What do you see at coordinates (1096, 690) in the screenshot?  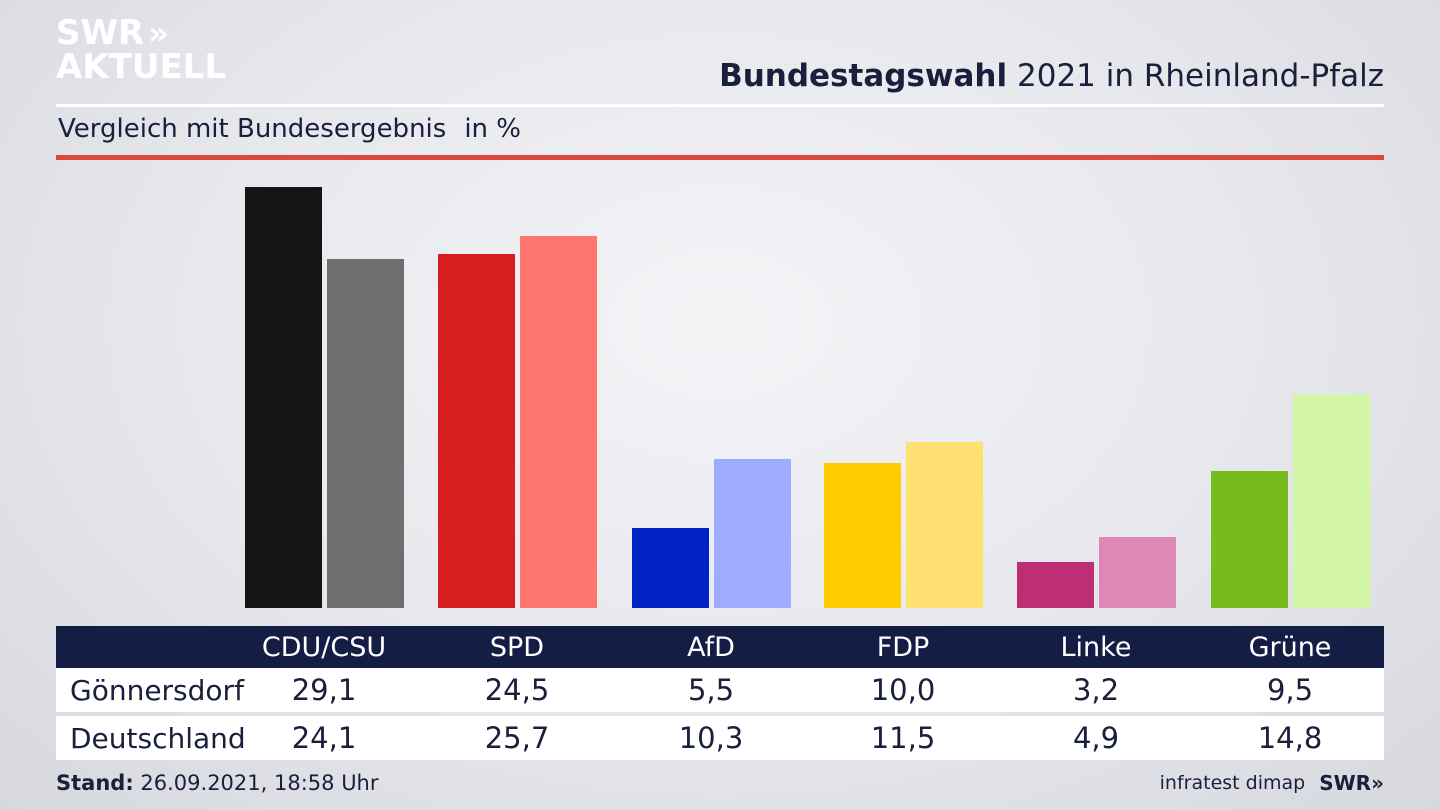 I see `value-label: 3,2` at bounding box center [1096, 690].